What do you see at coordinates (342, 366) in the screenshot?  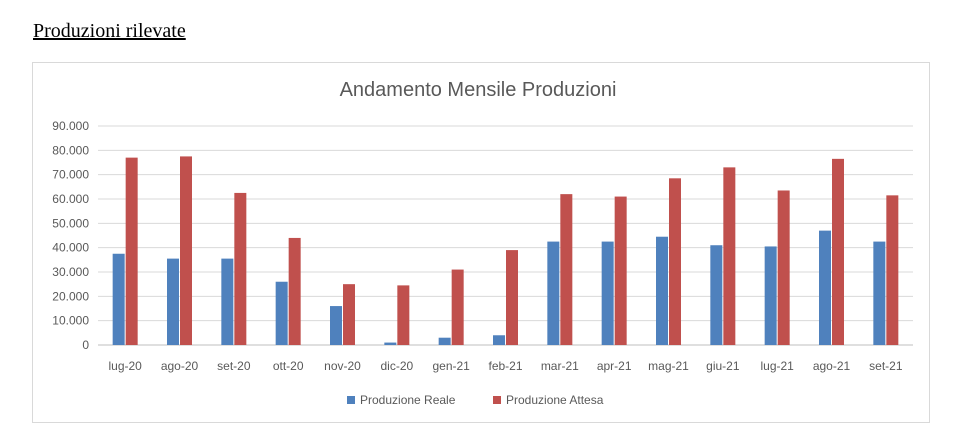 I see `x-tick-label: nov-20` at bounding box center [342, 366].